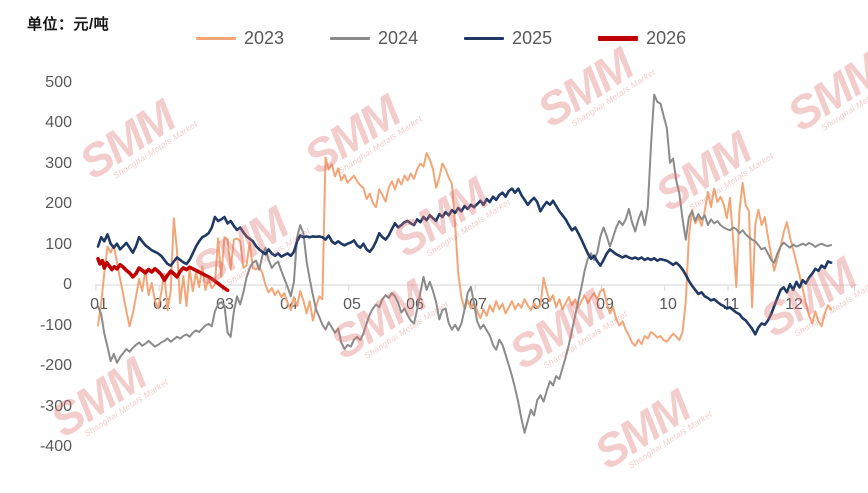 This screenshot has height=493, width=868. I want to click on y-tick-label: 0, so click(67, 284).